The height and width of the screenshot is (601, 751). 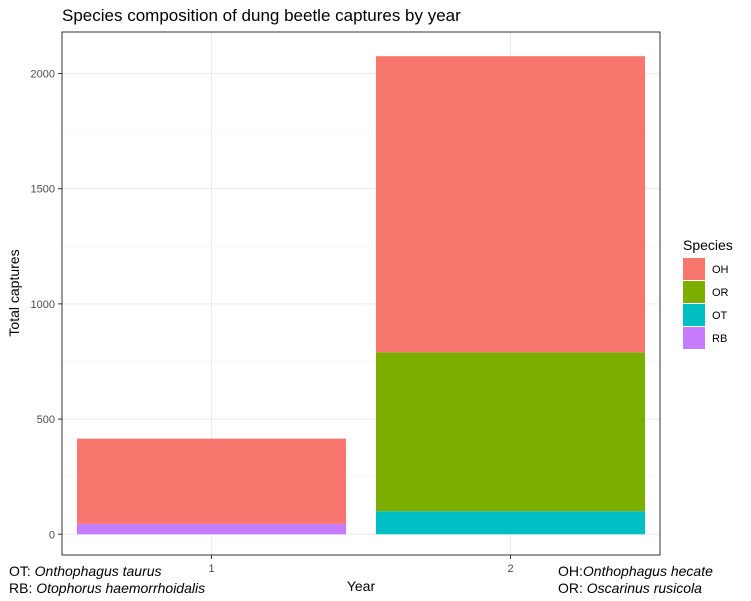 I want to click on caption-or-name: Oscarinus rusicola, so click(x=644, y=588).